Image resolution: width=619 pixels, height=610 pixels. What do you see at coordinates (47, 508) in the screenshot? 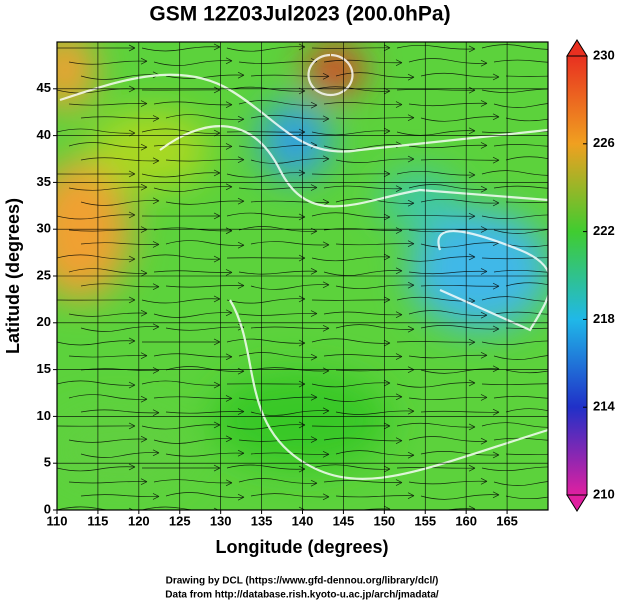
I see `y-tick-label: 0` at bounding box center [47, 508].